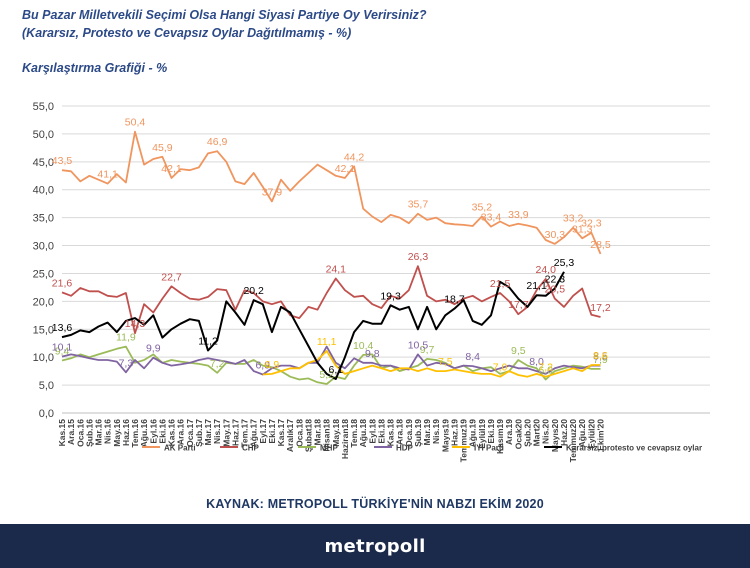 The image size is (750, 568). What do you see at coordinates (509, 432) in the screenshot?
I see `x-tick-label: Ara.19` at bounding box center [509, 432].